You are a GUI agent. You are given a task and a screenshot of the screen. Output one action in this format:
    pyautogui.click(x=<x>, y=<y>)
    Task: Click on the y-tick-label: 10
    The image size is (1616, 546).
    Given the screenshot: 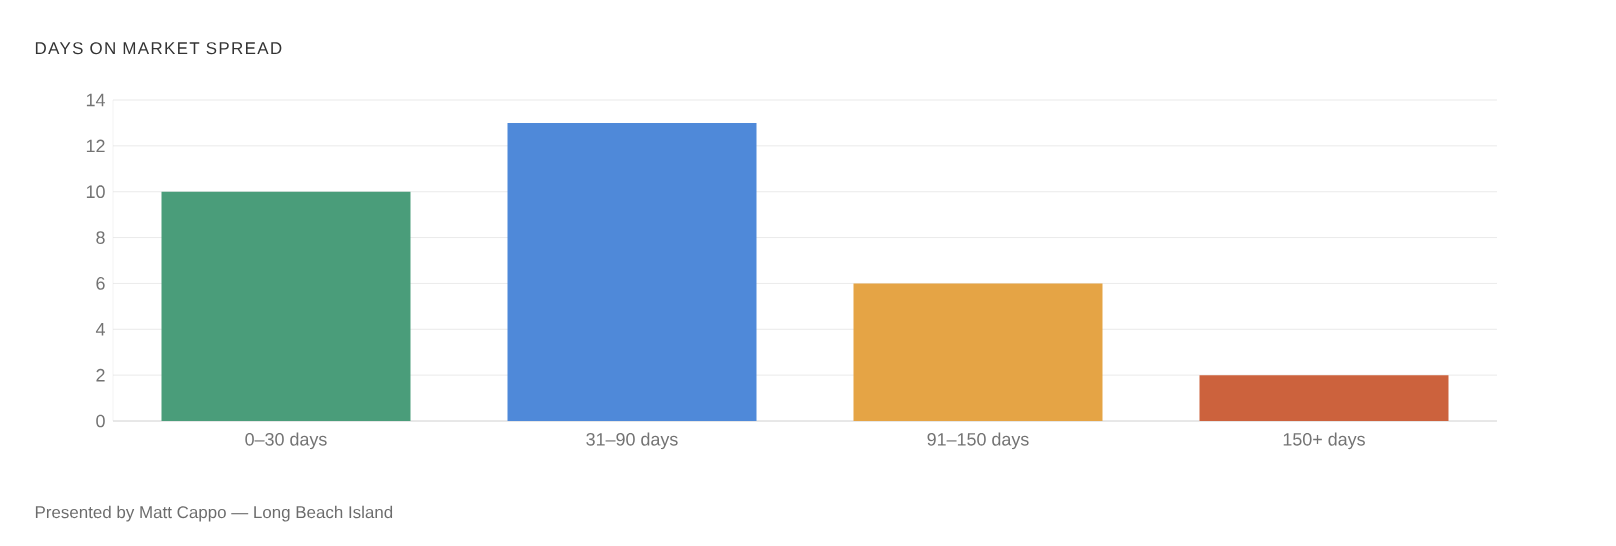 What is the action you would take?
    pyautogui.click(x=95, y=192)
    